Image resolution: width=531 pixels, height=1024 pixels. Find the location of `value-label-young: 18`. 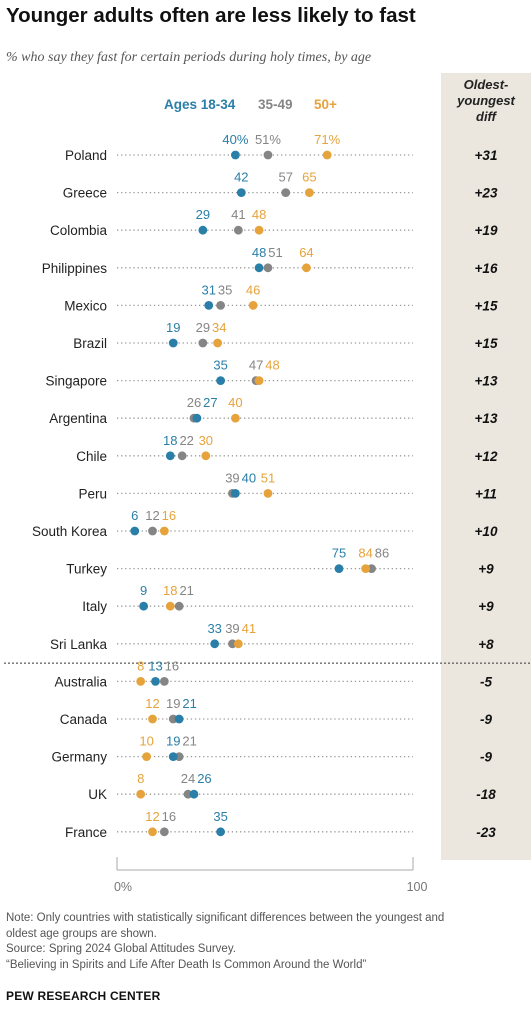

value-label-young: 18 is located at coordinates (170, 440).